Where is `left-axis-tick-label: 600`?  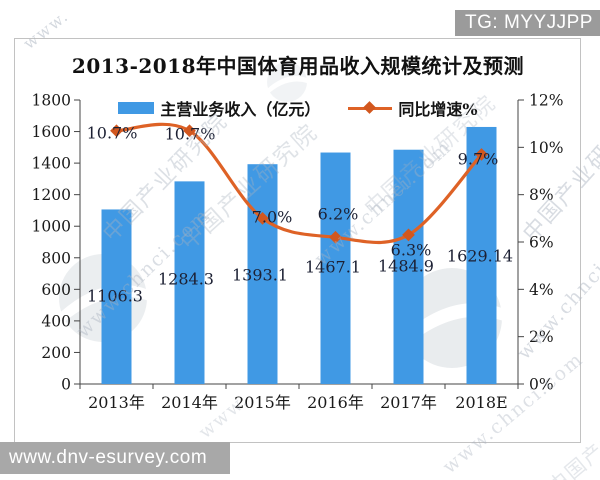 left-axis-tick-label: 600 is located at coordinates (56, 290).